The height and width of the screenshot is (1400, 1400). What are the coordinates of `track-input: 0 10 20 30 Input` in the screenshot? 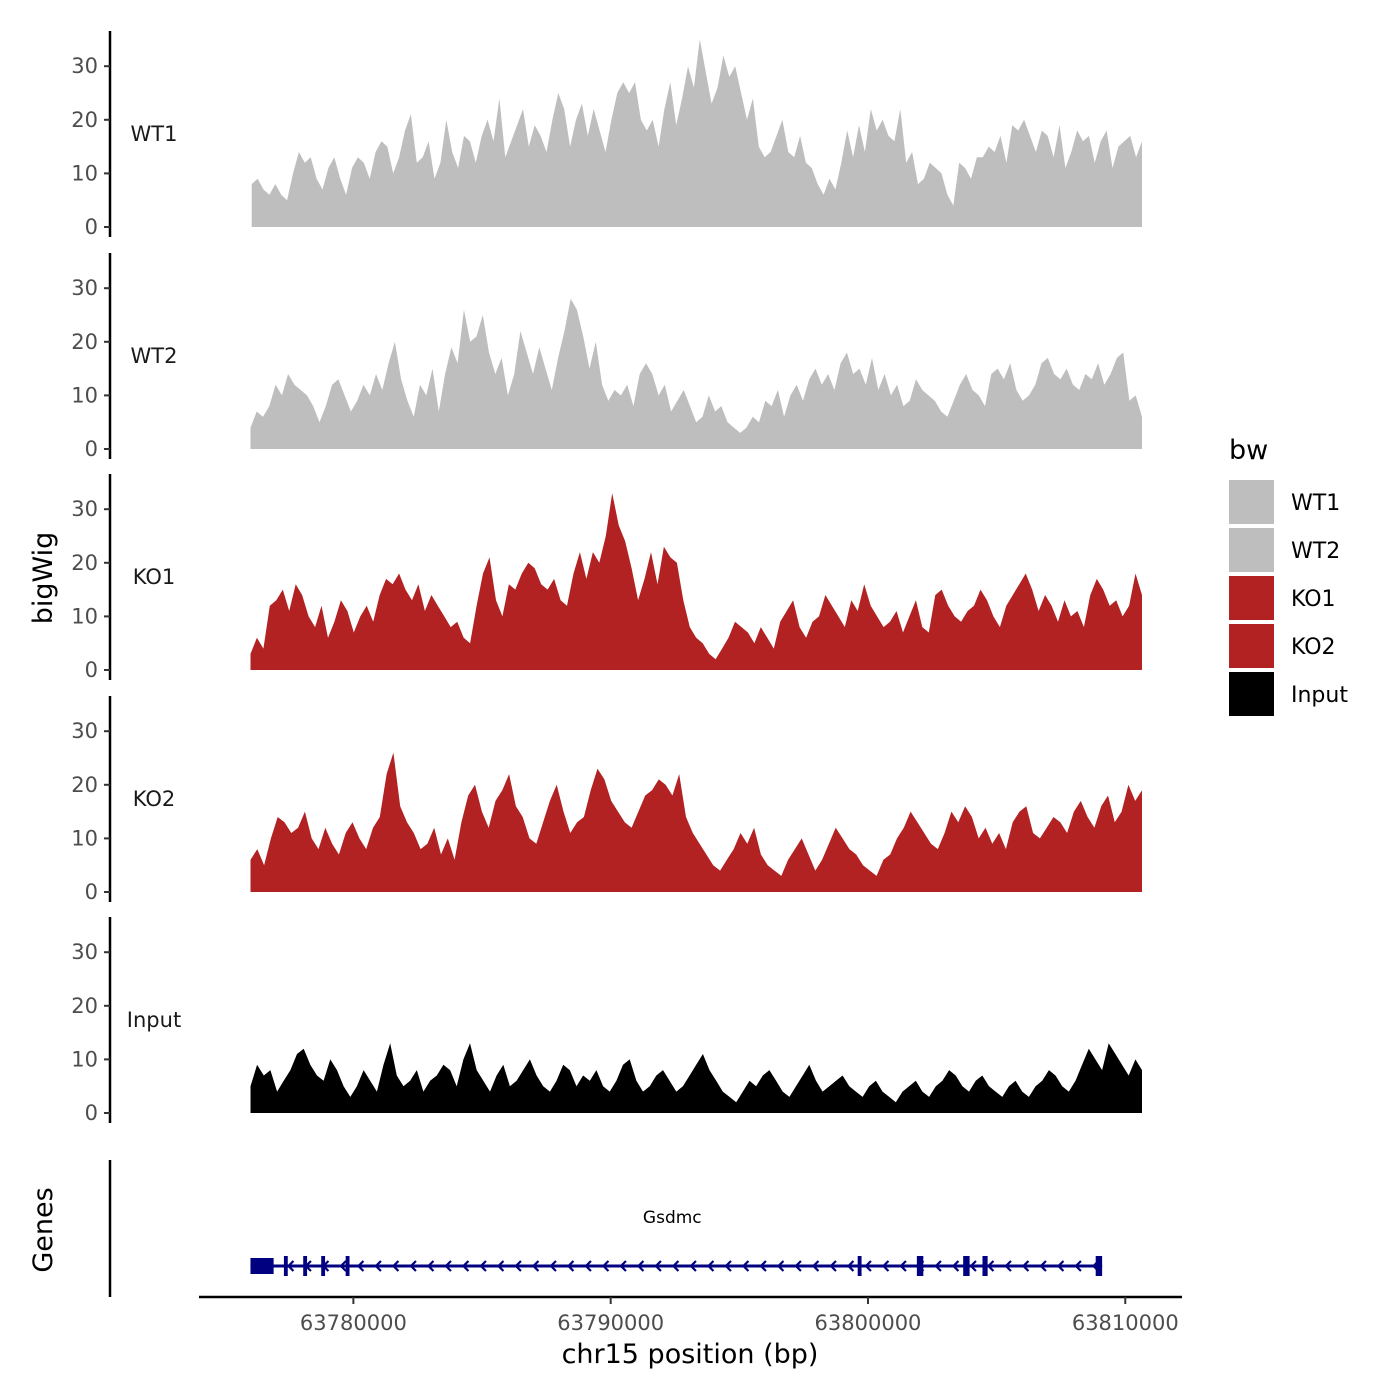 It's located at (606, 1021).